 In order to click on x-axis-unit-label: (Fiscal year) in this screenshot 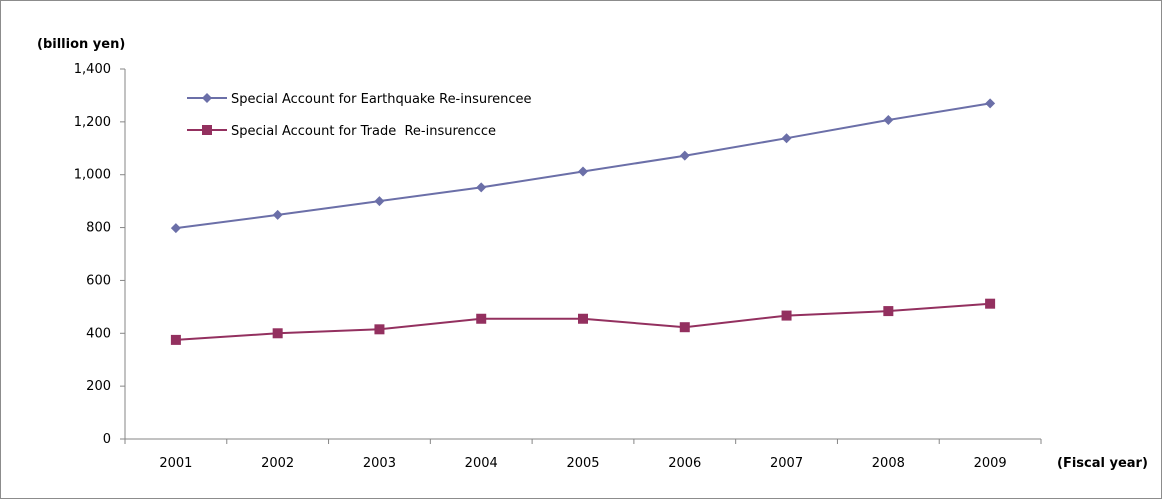, I will do `click(1102, 463)`.